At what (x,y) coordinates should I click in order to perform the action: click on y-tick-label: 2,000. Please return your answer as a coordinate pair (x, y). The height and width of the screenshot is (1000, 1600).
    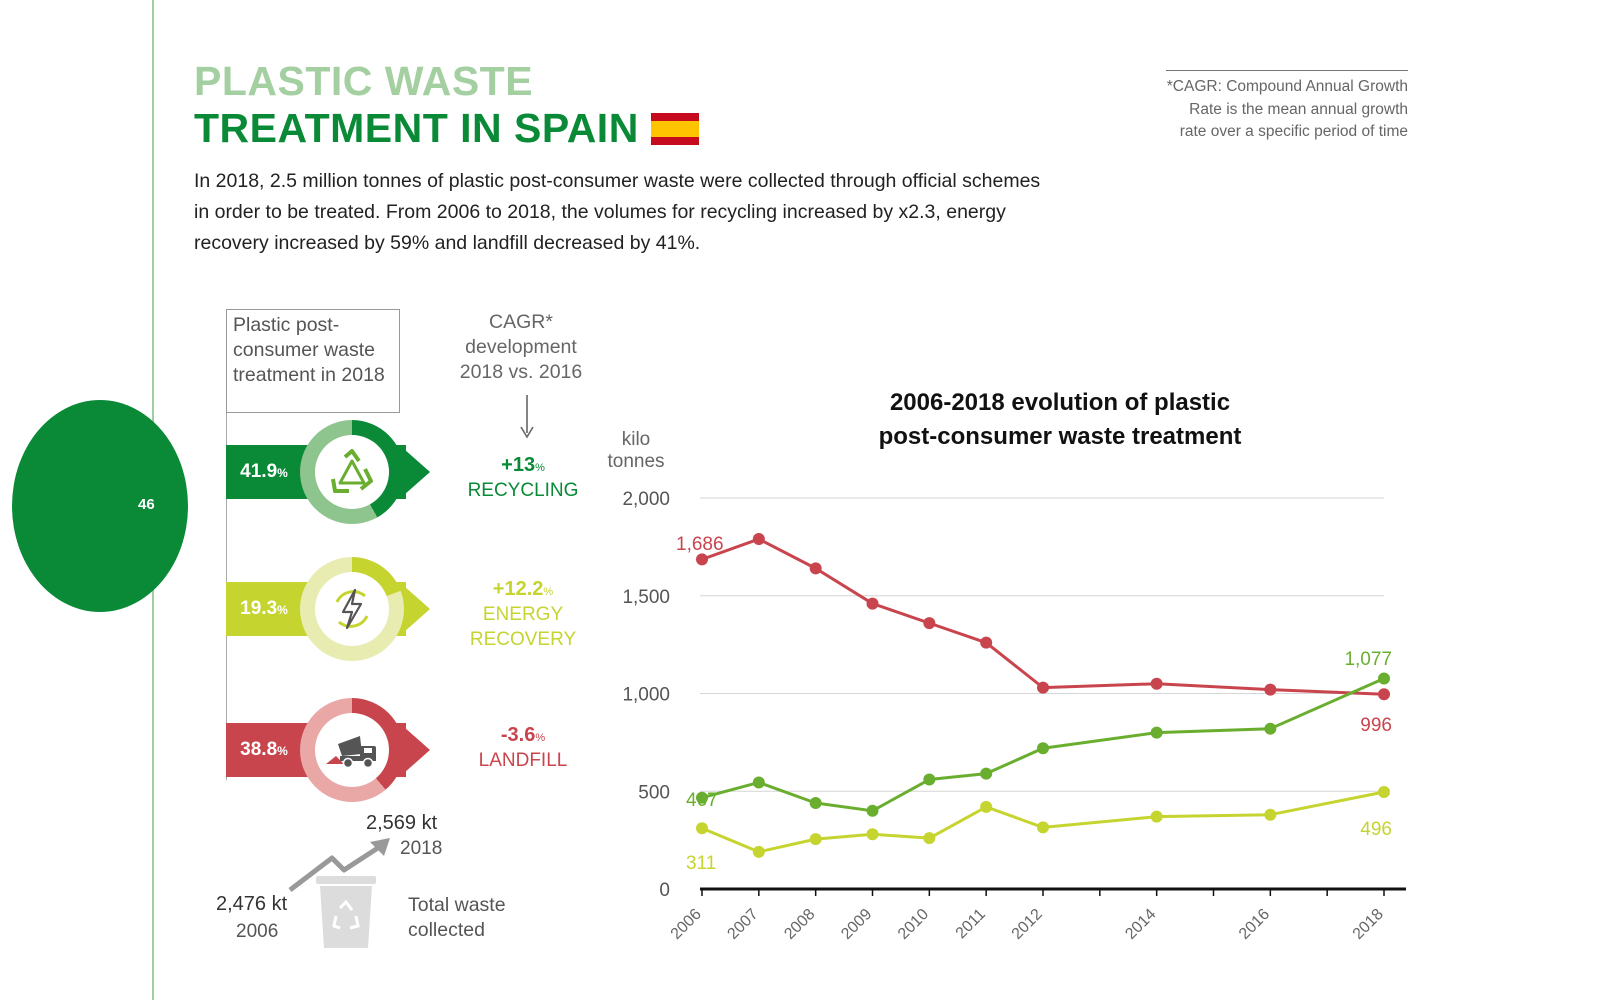
    Looking at the image, I should click on (646, 499).